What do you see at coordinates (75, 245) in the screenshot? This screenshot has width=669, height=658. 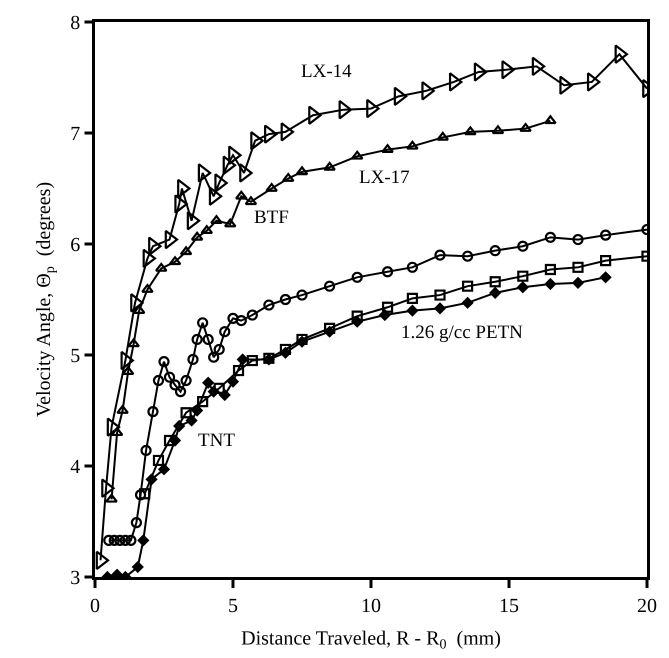 I see `y-tick-label: 6` at bounding box center [75, 245].